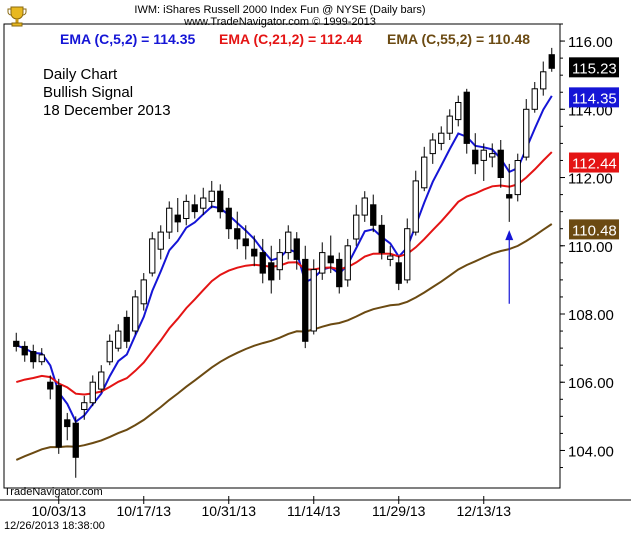 The height and width of the screenshot is (536, 631). I want to click on x-tick-label: 11/29/13, so click(399, 511).